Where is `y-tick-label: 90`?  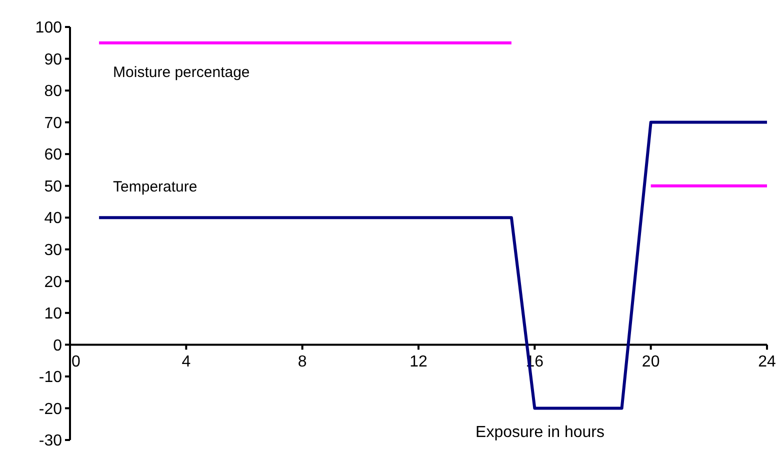
y-tick-label: 90 is located at coordinates (53, 59).